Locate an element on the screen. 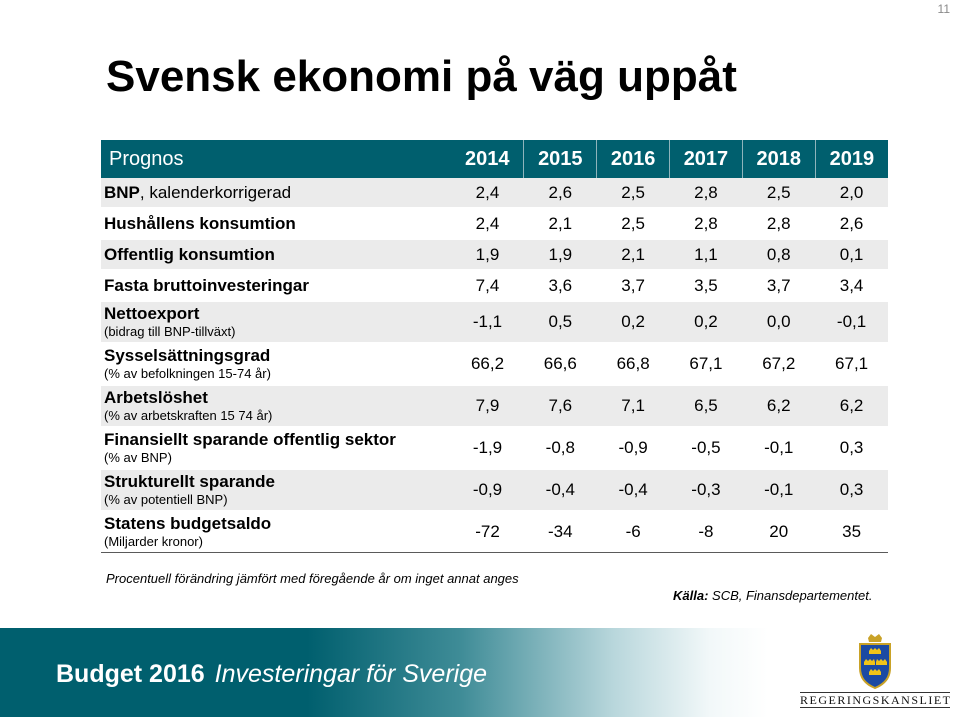 This screenshot has height=717, width=960. table-cell: 7,4 is located at coordinates (487, 286).